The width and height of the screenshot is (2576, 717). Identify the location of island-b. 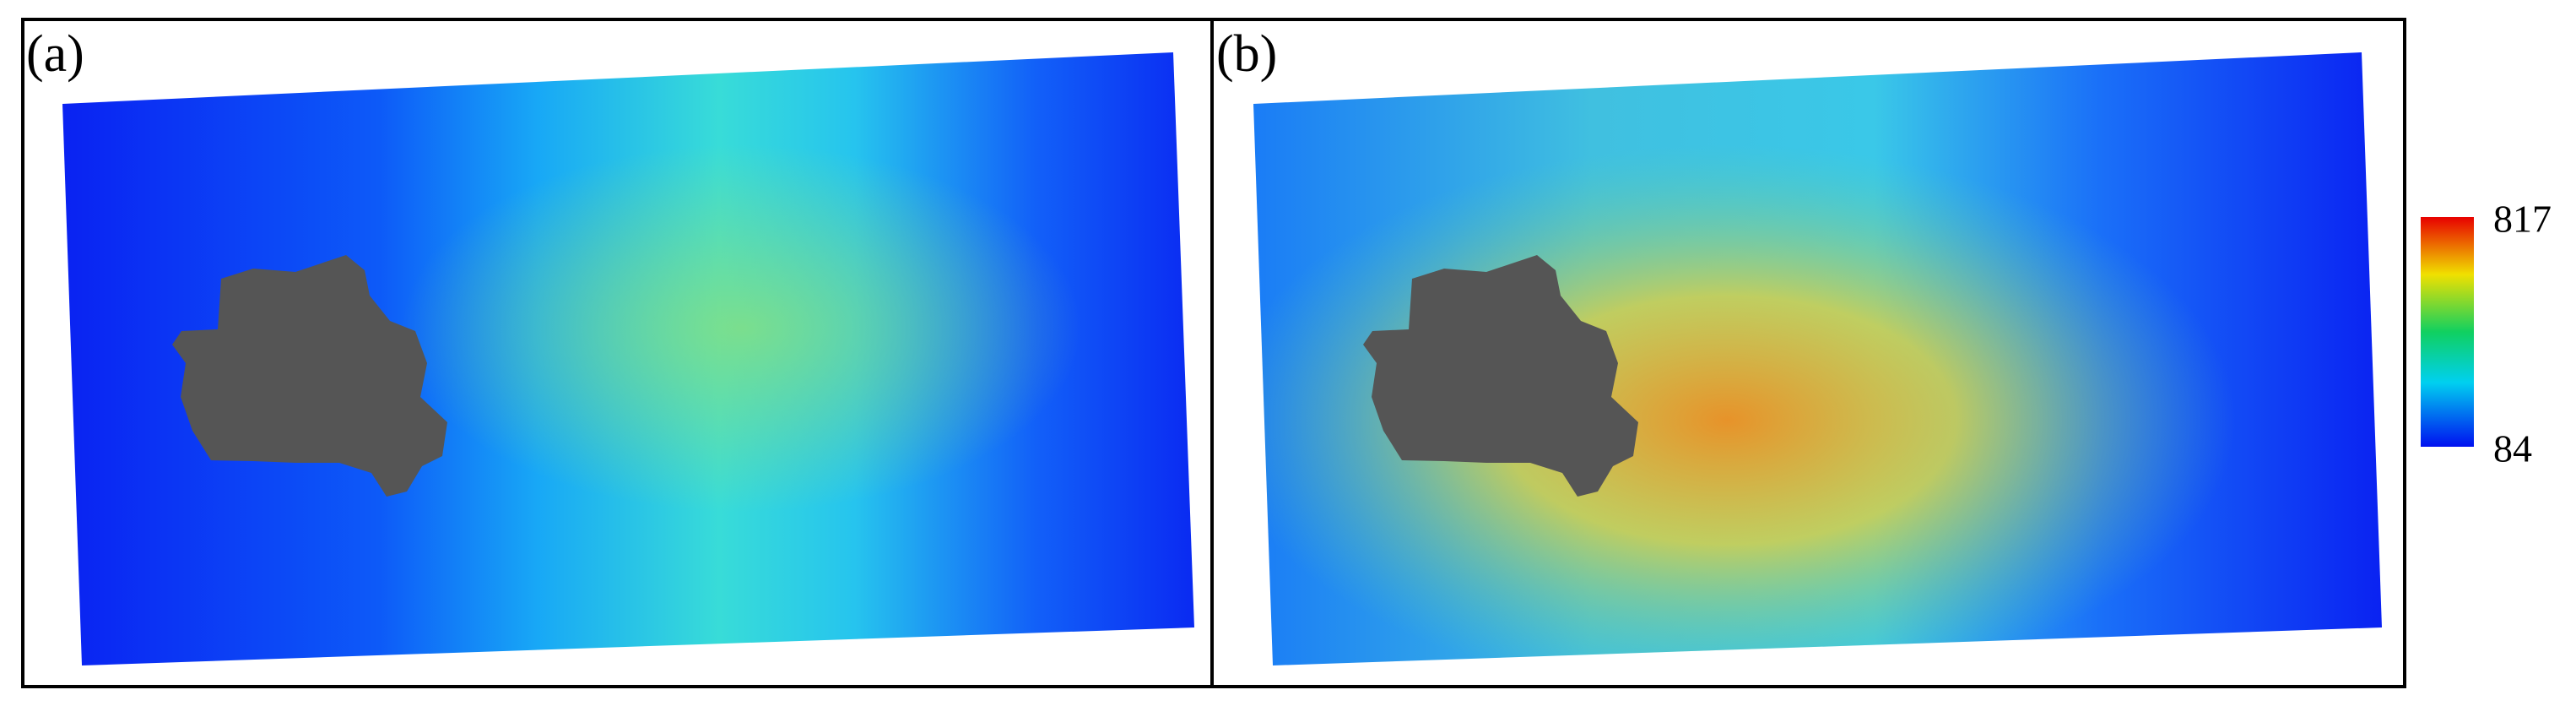
(1500, 376).